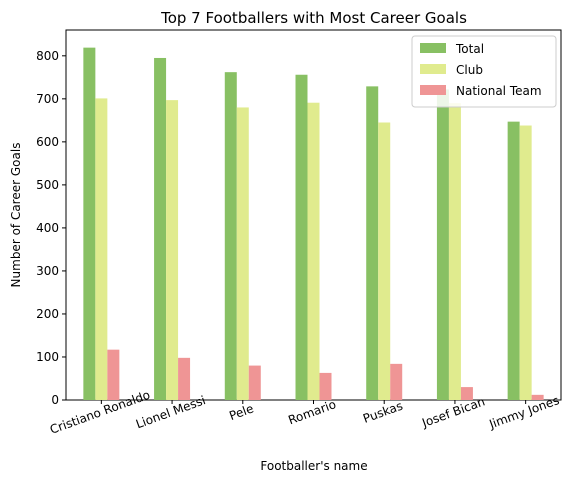 Image resolution: width=578 pixels, height=484 pixels. I want to click on x-tick-label-4: Puskas, so click(383, 412).